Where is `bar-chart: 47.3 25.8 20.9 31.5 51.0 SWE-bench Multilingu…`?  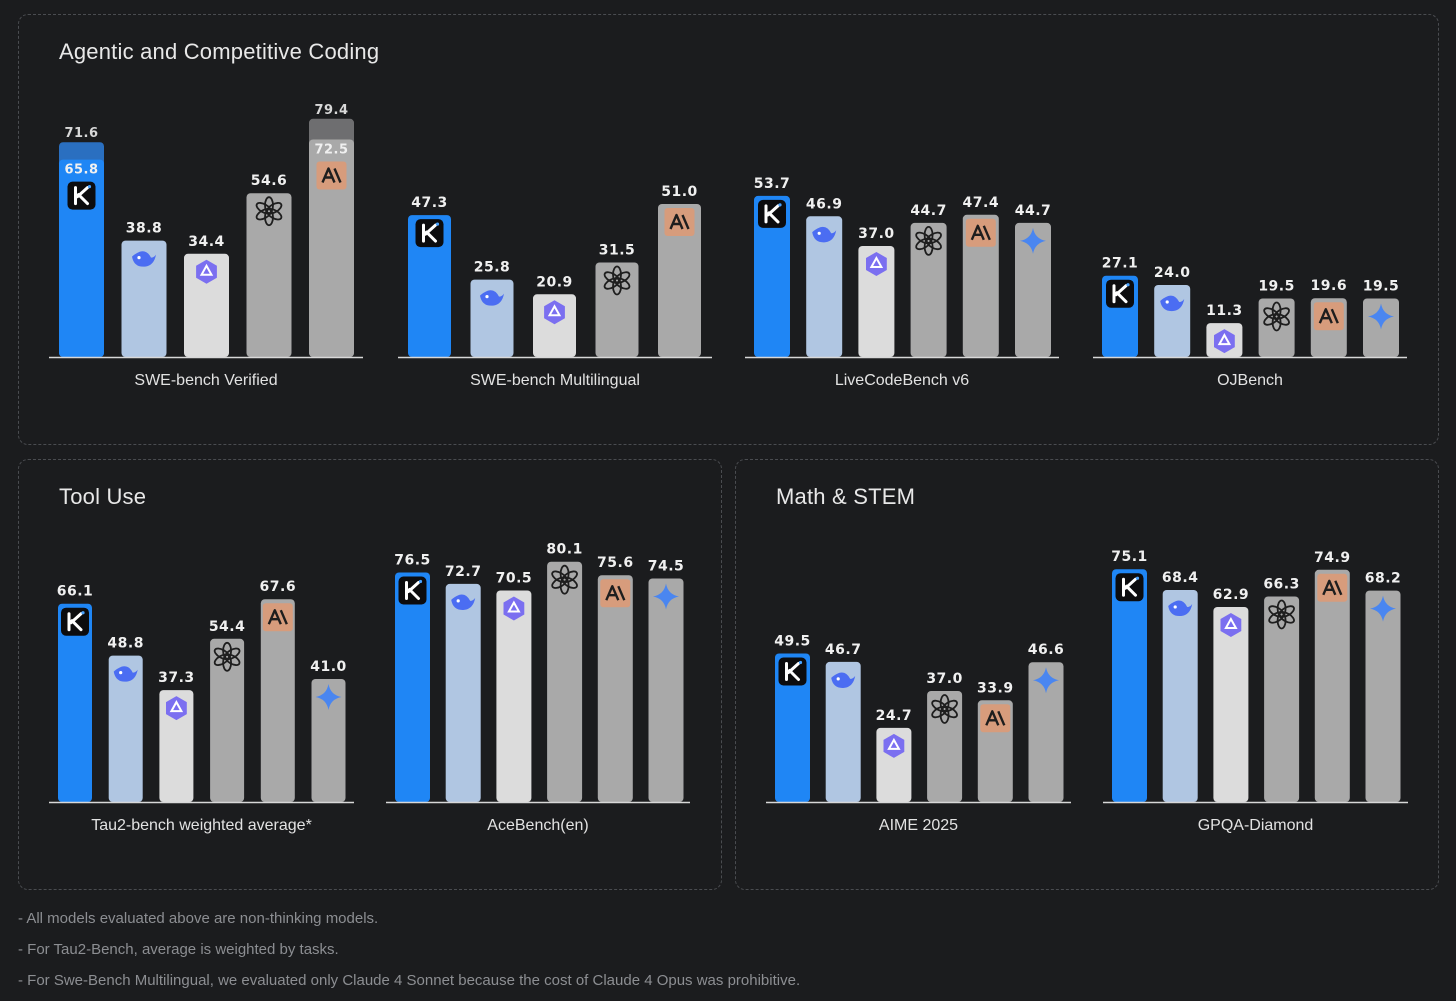
bar-chart: 47.3 25.8 20.9 31.5 51.0 SWE-bench Multilingu… is located at coordinates (555, 286).